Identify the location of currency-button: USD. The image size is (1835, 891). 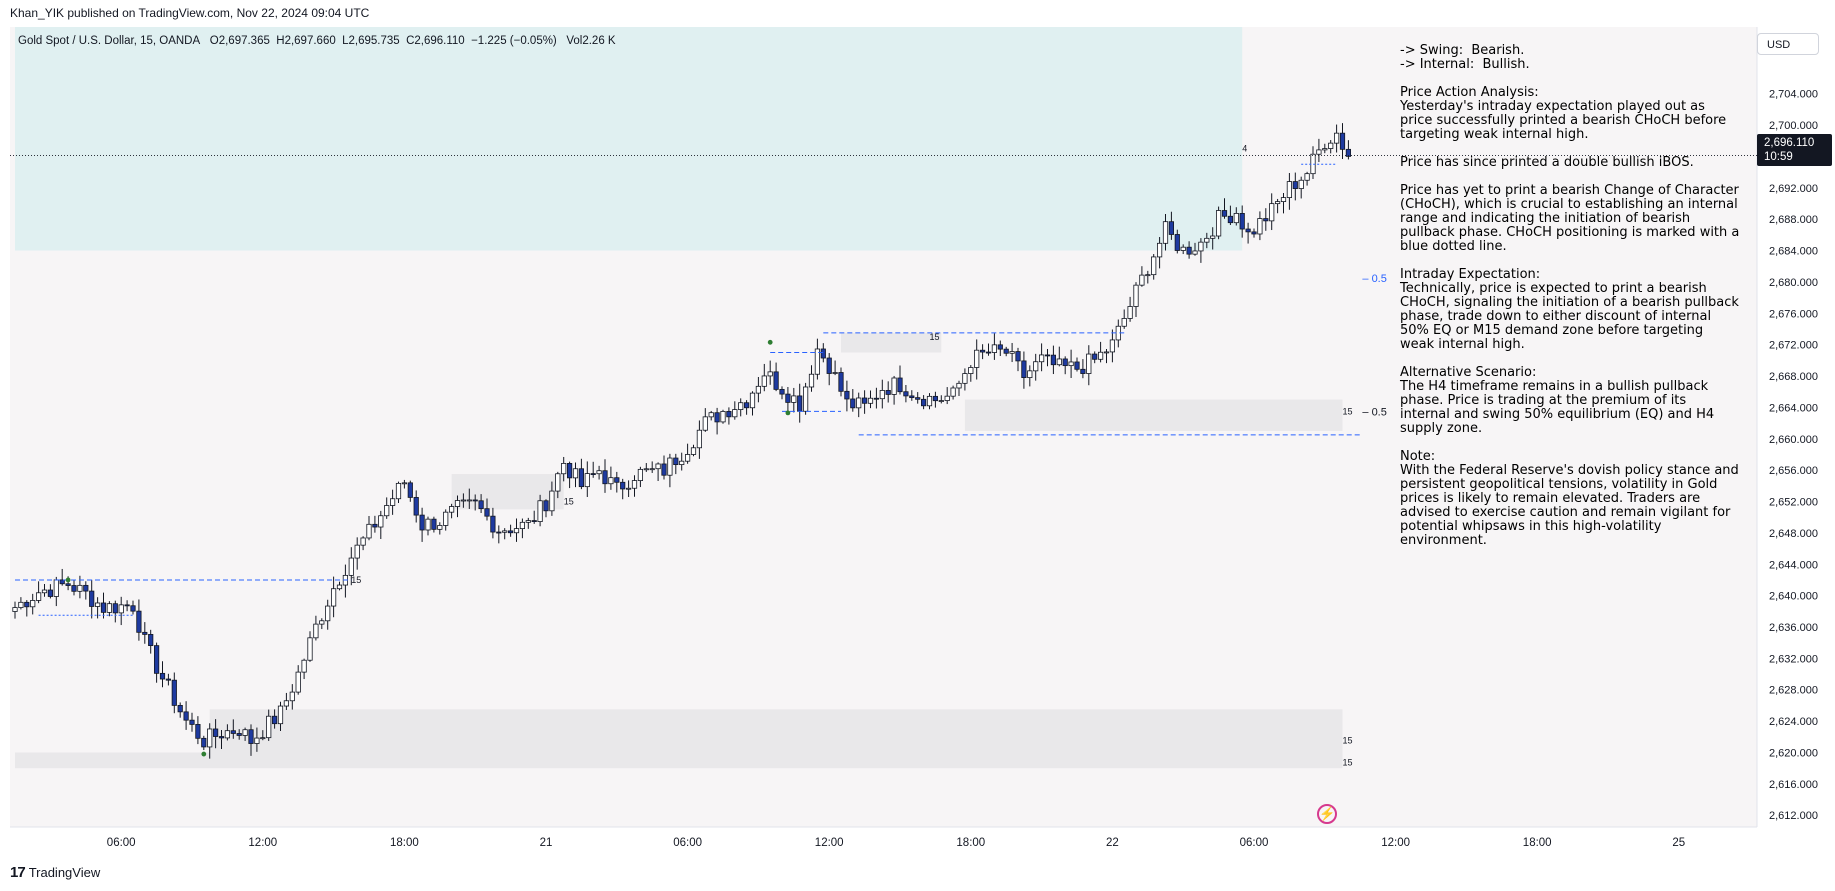
(1788, 44).